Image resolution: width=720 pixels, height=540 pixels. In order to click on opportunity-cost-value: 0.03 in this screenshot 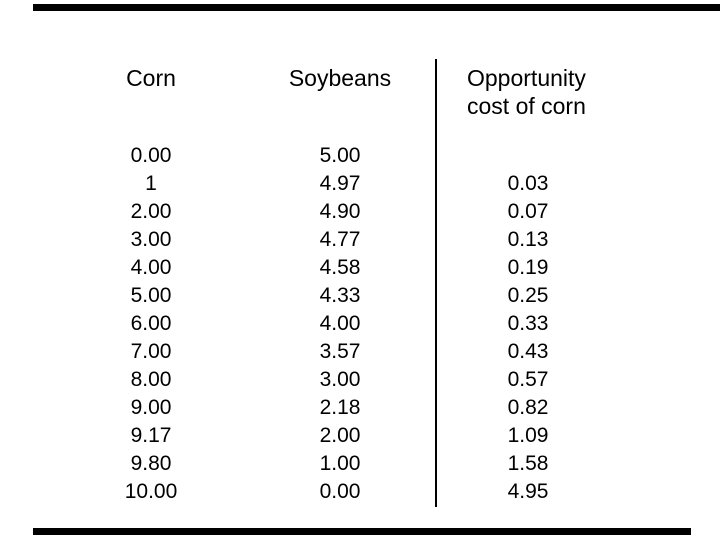, I will do `click(528, 183)`.